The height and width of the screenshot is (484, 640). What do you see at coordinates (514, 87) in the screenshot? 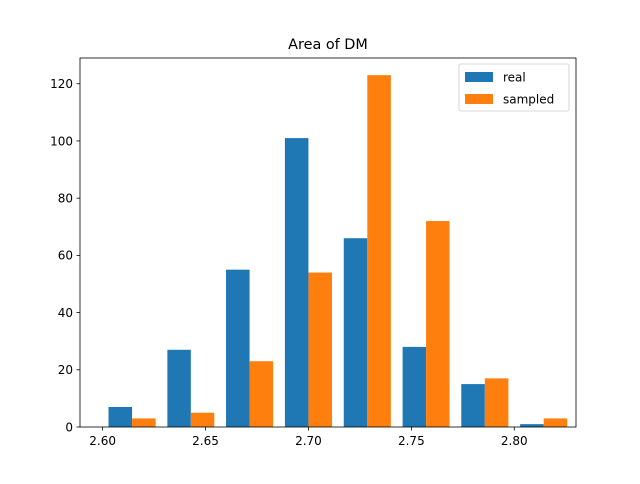
I see `legend: real sampled` at bounding box center [514, 87].